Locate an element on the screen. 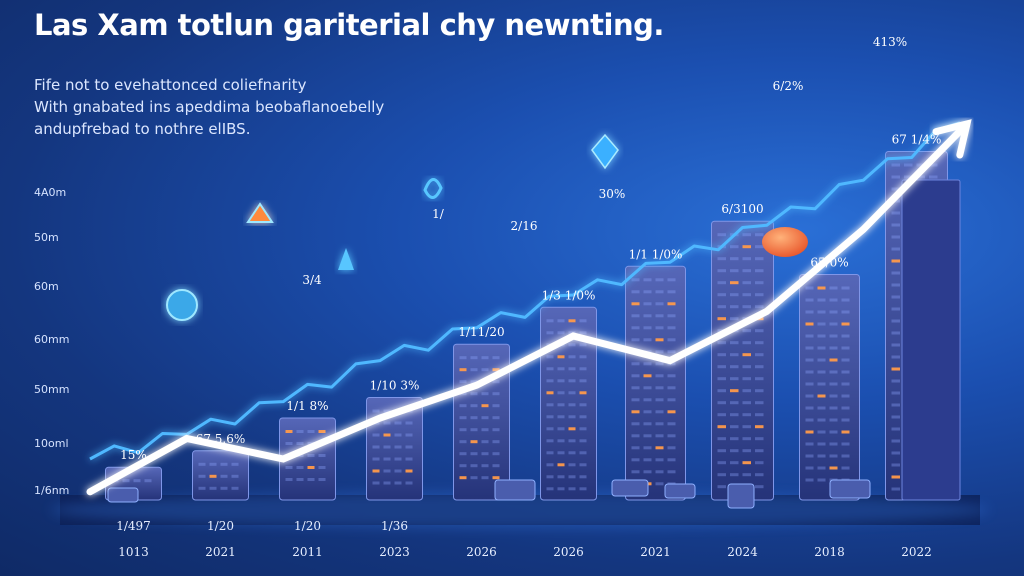 This screenshot has height=576, width=1024. x-tick-label: 2026 is located at coordinates (568, 552).